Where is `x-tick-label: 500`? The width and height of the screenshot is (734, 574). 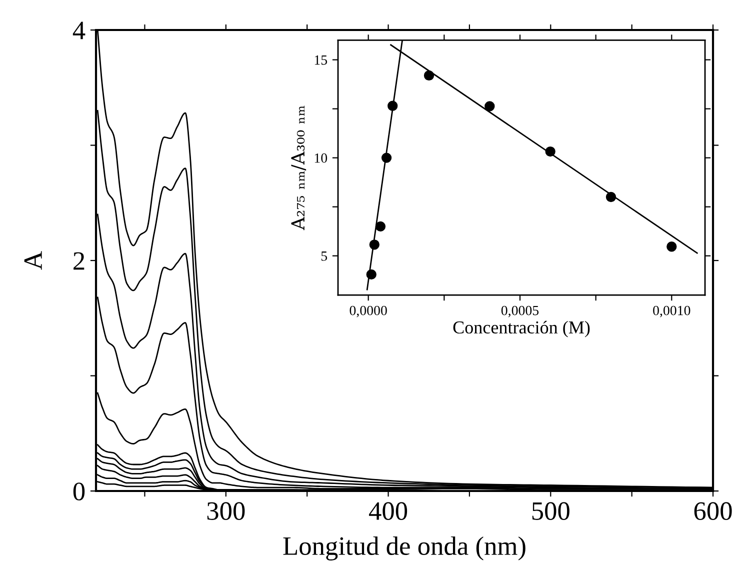 x-tick-label: 500 is located at coordinates (551, 511).